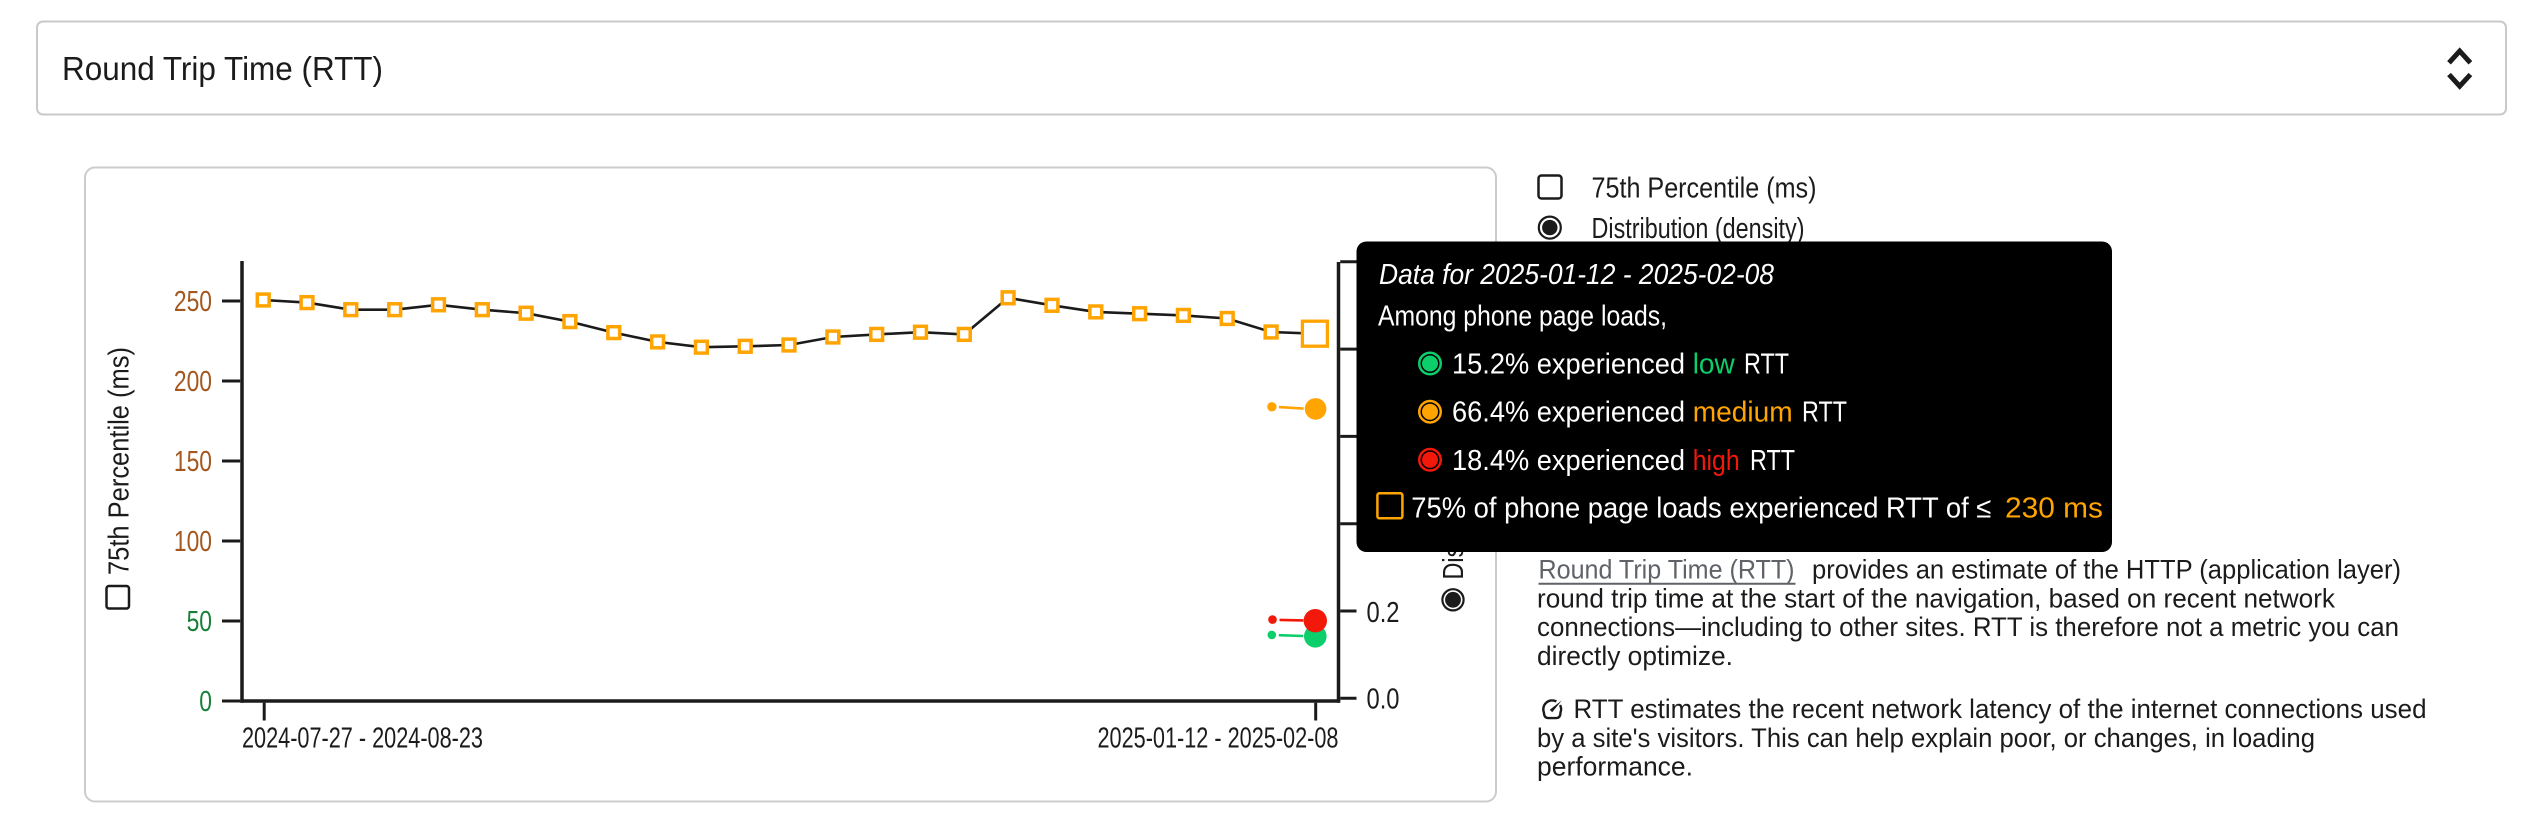 This screenshot has width=2540, height=836. What do you see at coordinates (1383, 613) in the screenshot?
I see `svg-text: 0.2` at bounding box center [1383, 613].